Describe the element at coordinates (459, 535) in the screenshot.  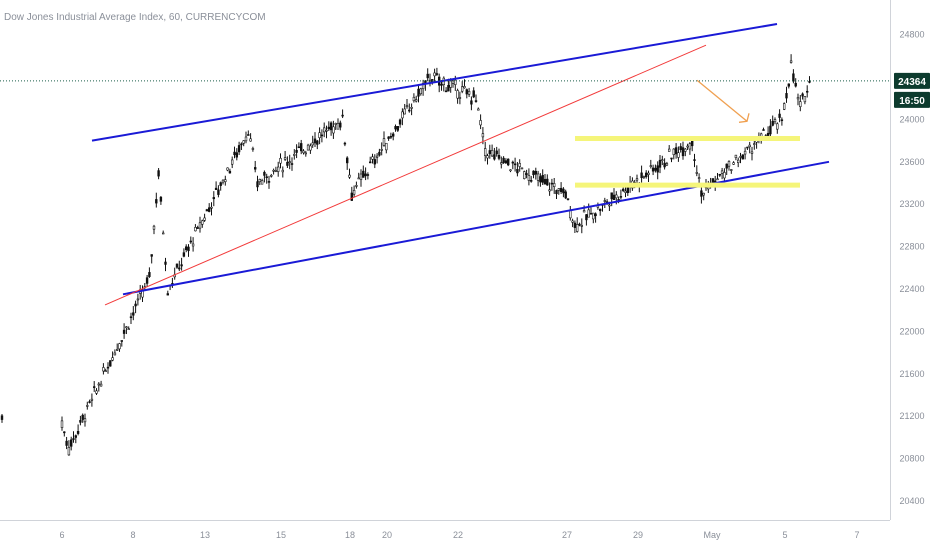
I see `time-axis: 6 8 13 15 18 20 22 27 29 May 5 7` at that location.